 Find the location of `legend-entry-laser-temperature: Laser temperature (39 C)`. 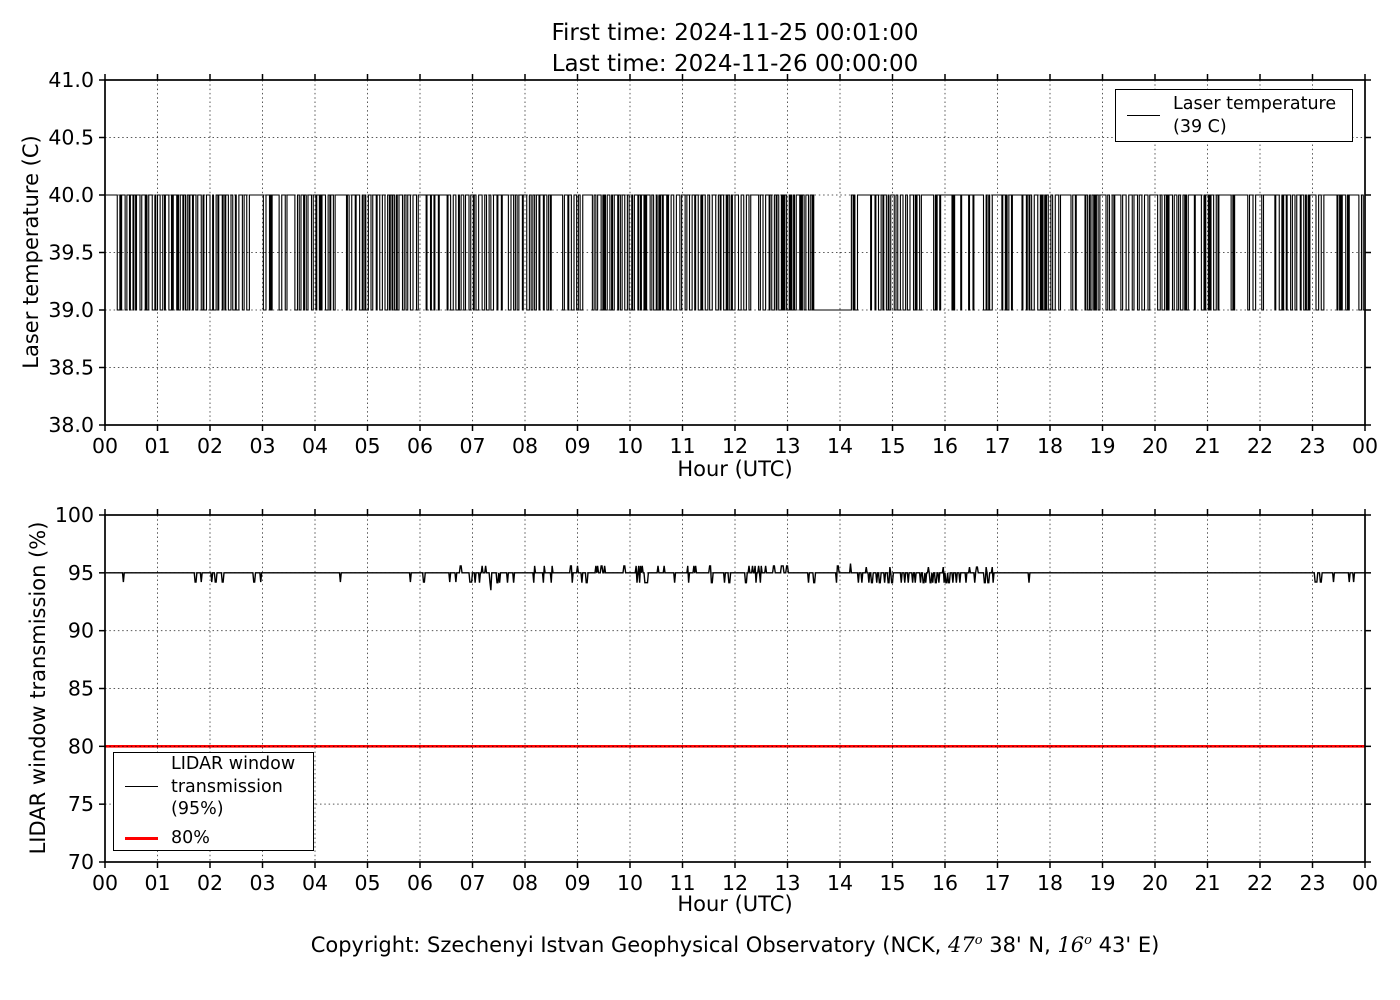

legend-entry-laser-temperature: Laser temperature (39 C) is located at coordinates (1234, 115).